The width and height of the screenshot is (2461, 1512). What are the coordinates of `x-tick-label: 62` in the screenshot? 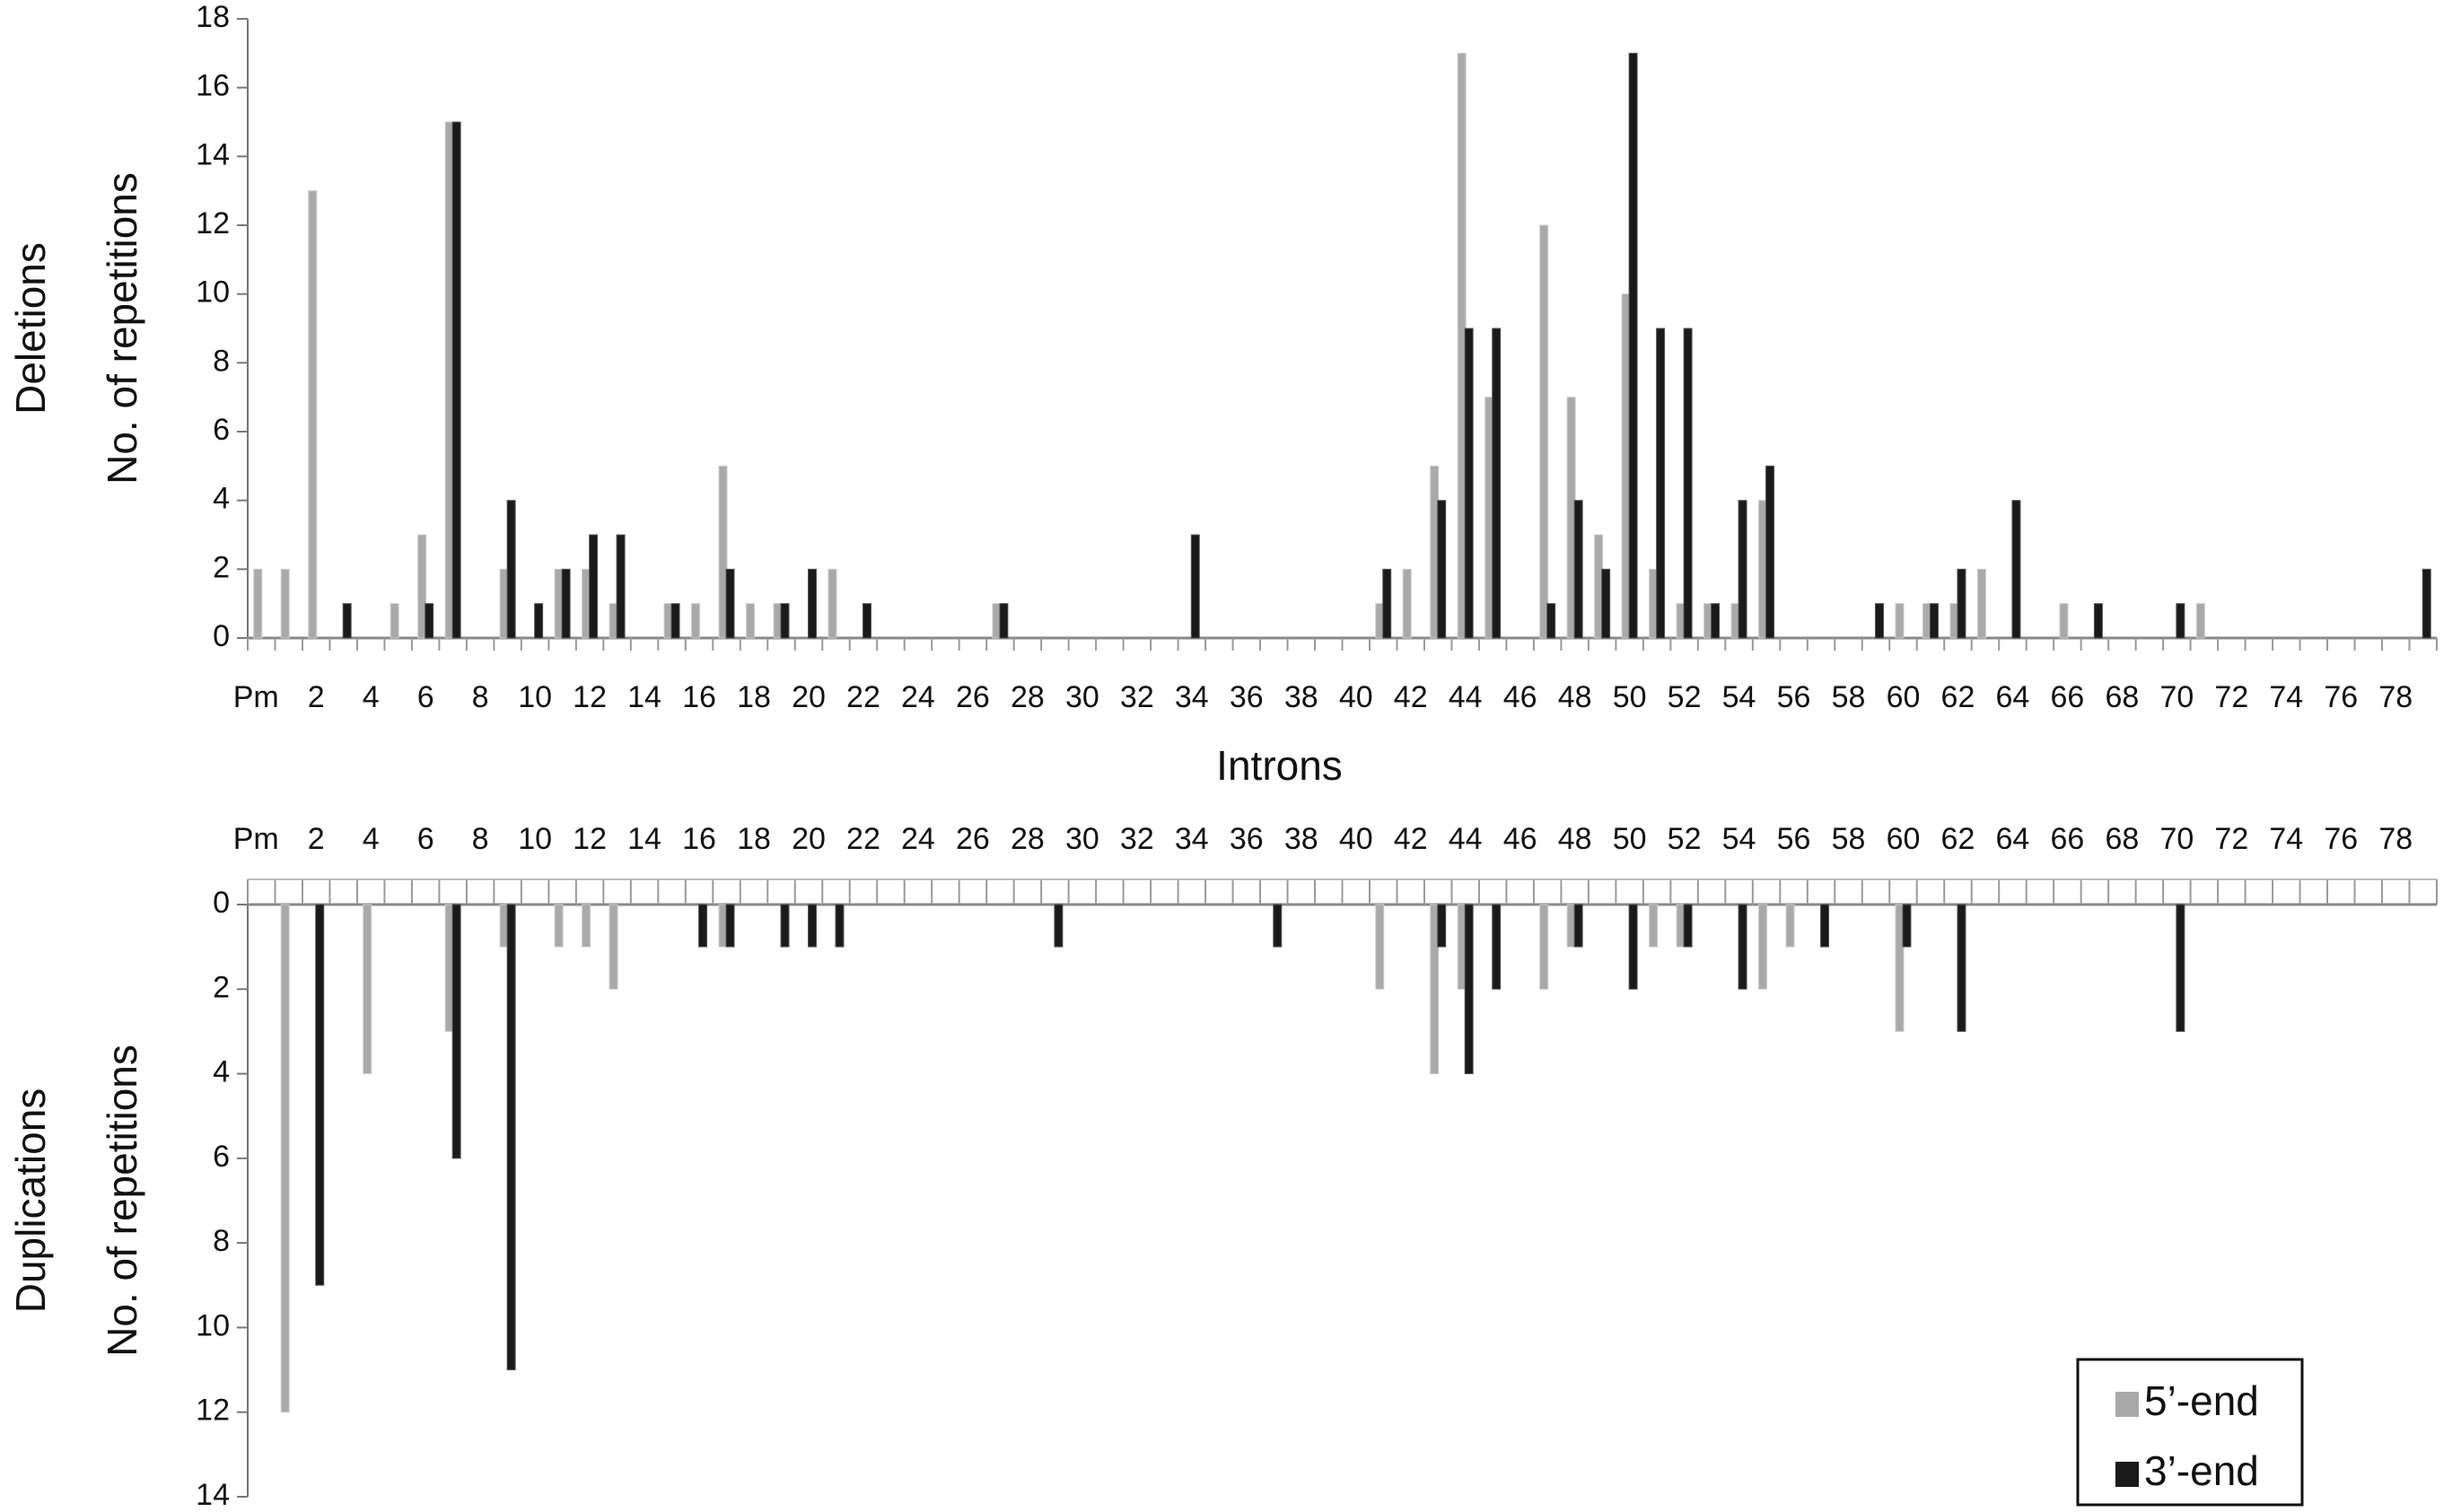 It's located at (1958, 697).